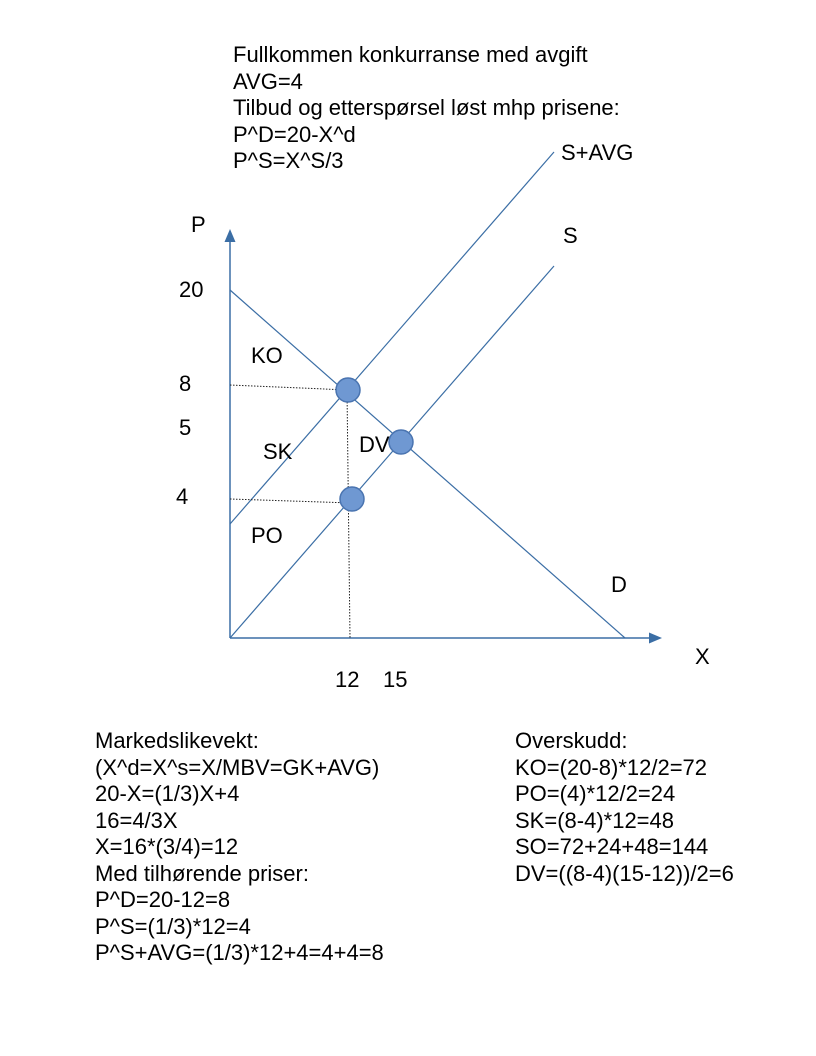 Image resolution: width=816 pixels, height=1056 pixels. I want to click on calc-line: 20-X=(1/3)X+4, so click(167, 793).